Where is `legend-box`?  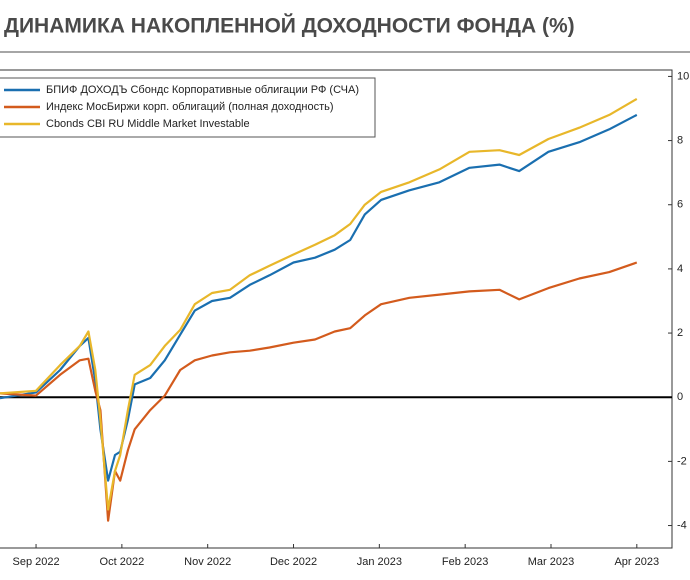 legend-box is located at coordinates (188, 107).